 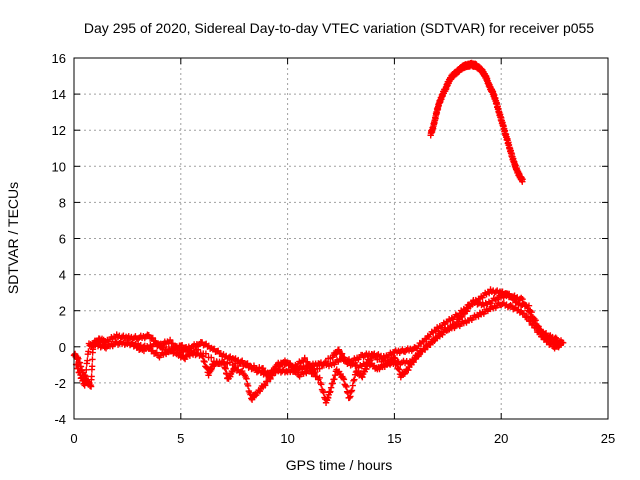 I want to click on y-tick-label: -2, so click(x=60, y=383).